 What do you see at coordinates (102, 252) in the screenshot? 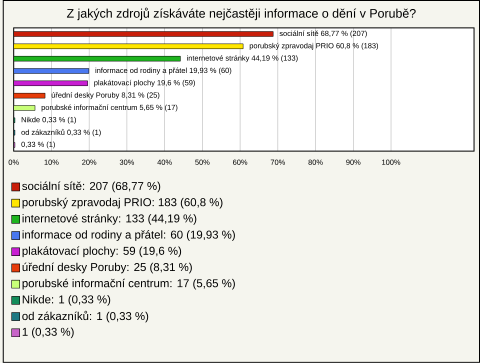
I see `text: plakátovací plochy: 59 (19,6 %)` at bounding box center [102, 252].